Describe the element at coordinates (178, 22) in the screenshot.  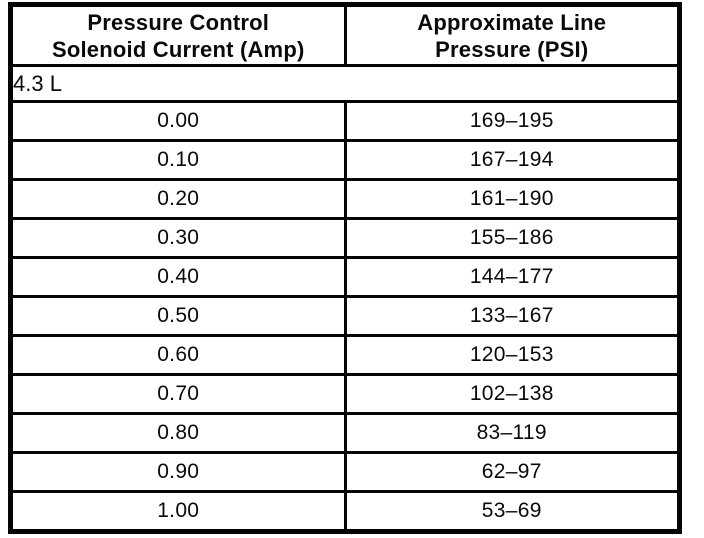
I see `header-line: Pressure Control` at that location.